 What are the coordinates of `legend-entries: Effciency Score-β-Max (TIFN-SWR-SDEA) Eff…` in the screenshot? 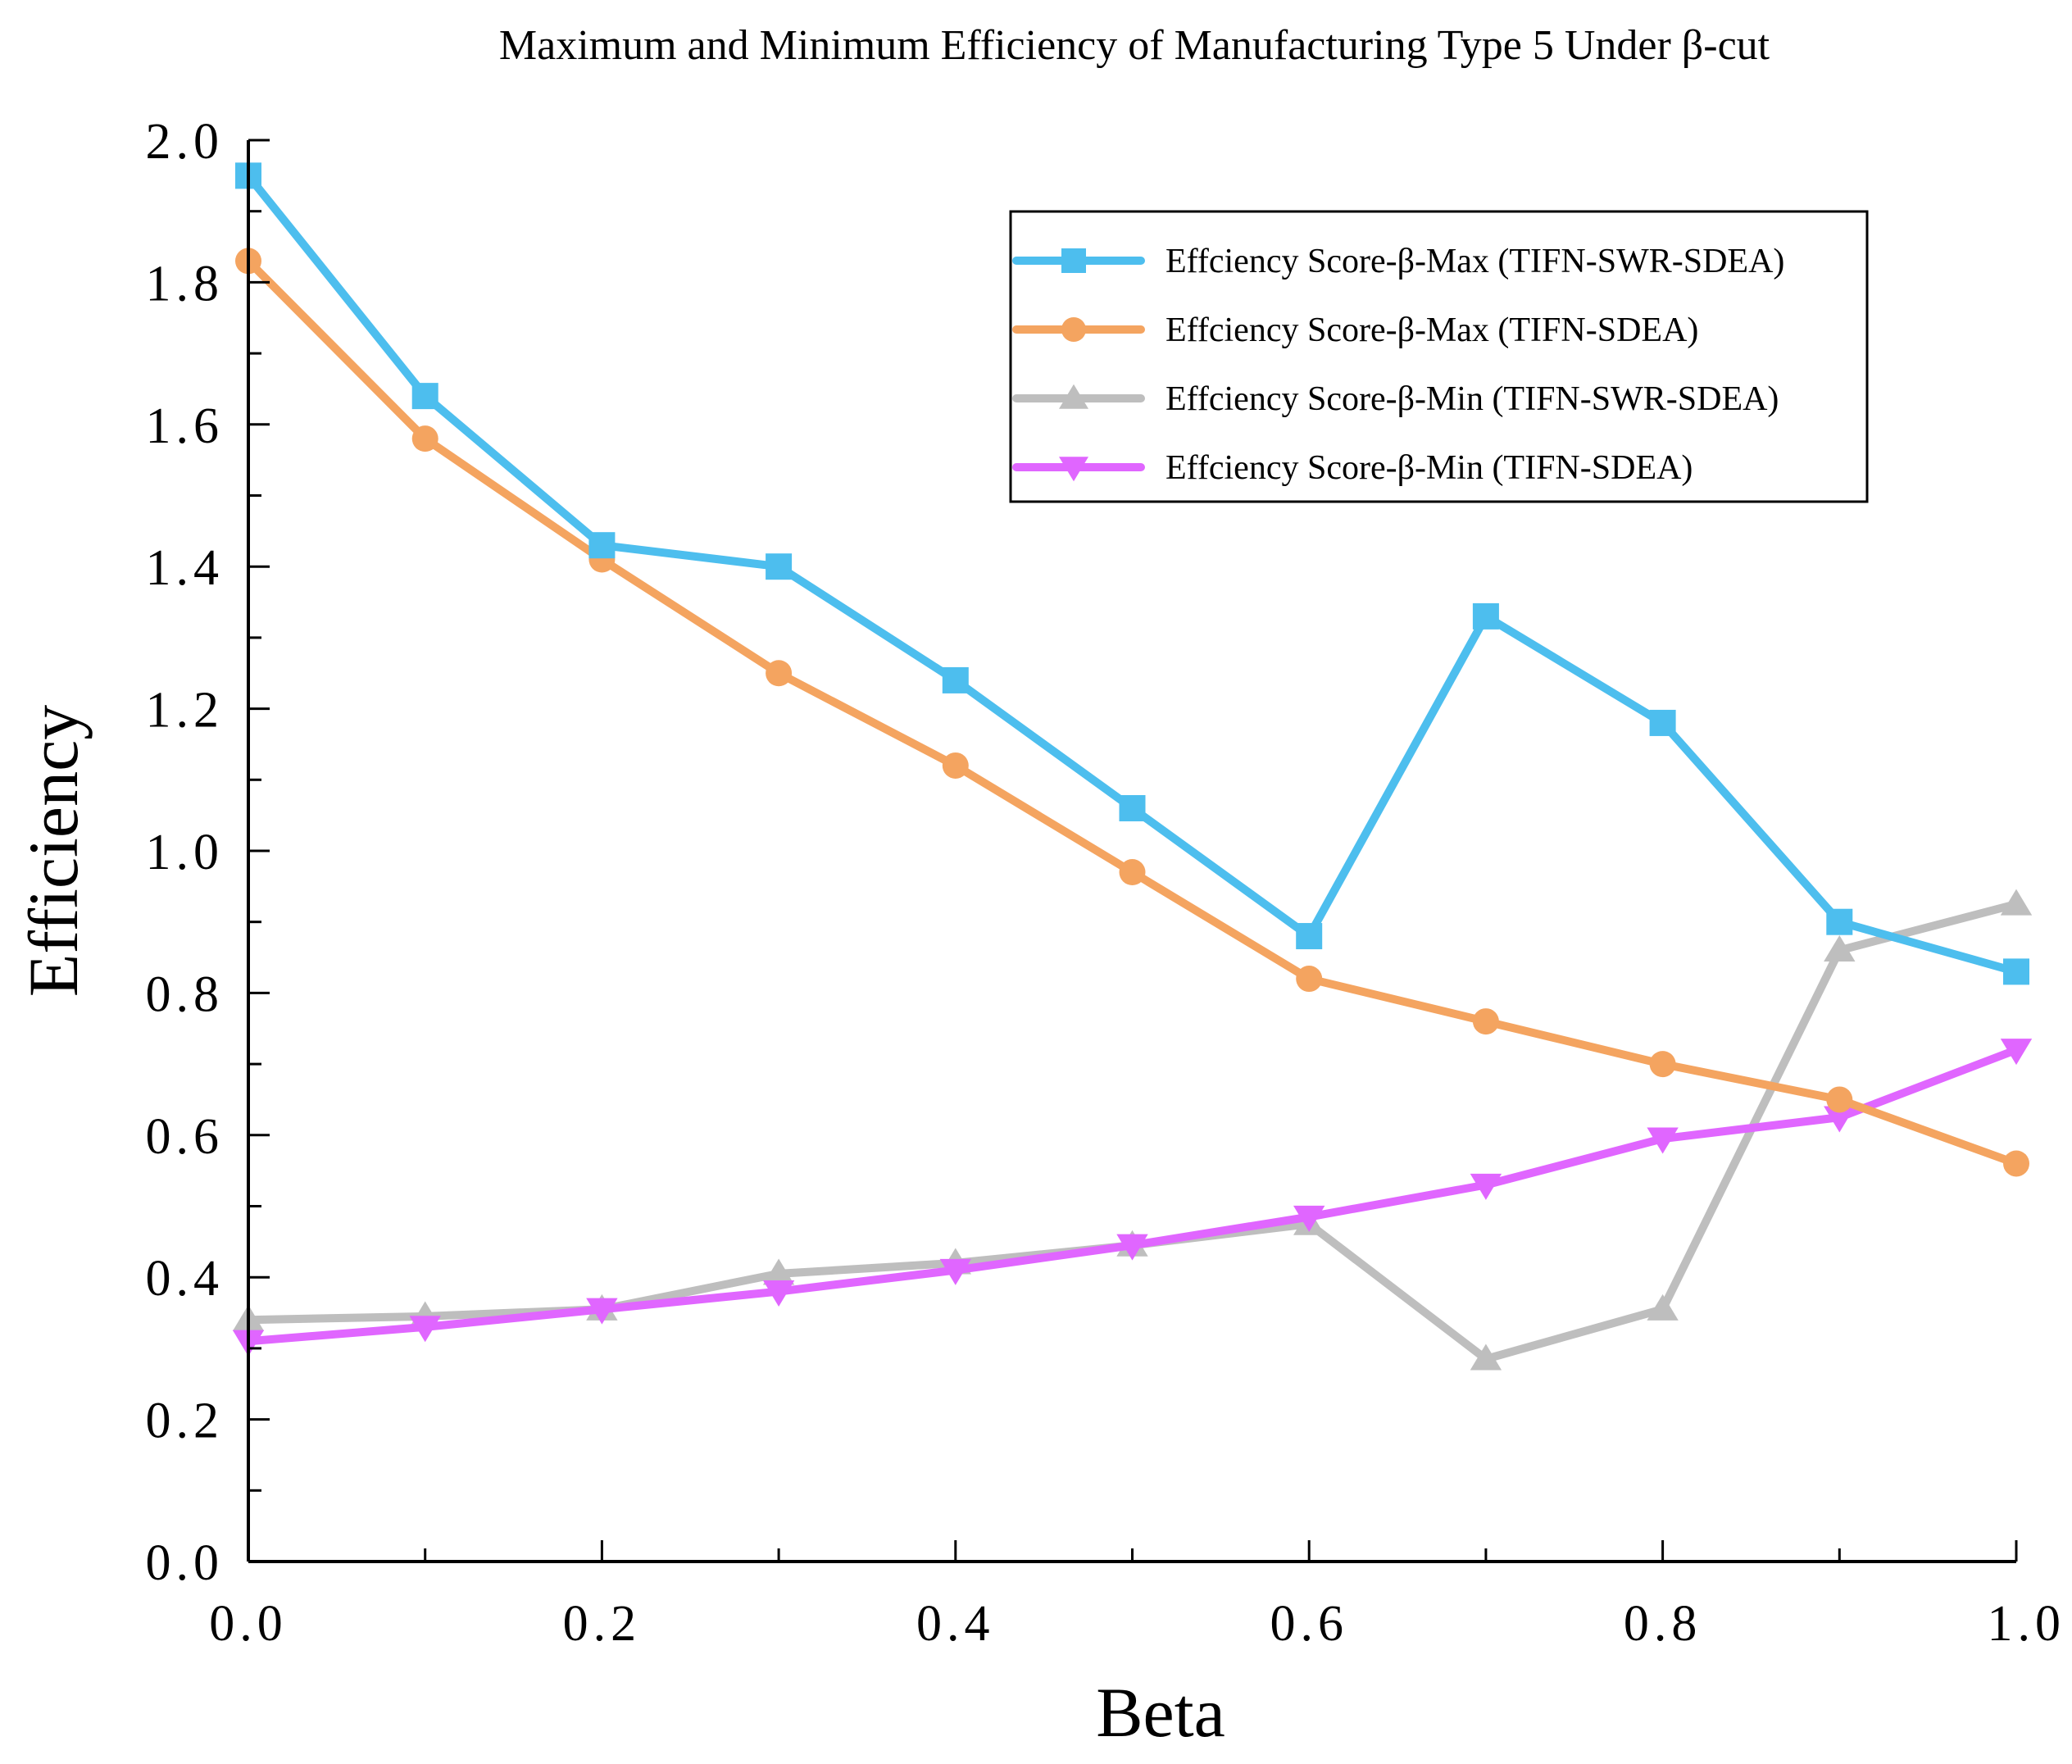 It's located at (1398, 365).